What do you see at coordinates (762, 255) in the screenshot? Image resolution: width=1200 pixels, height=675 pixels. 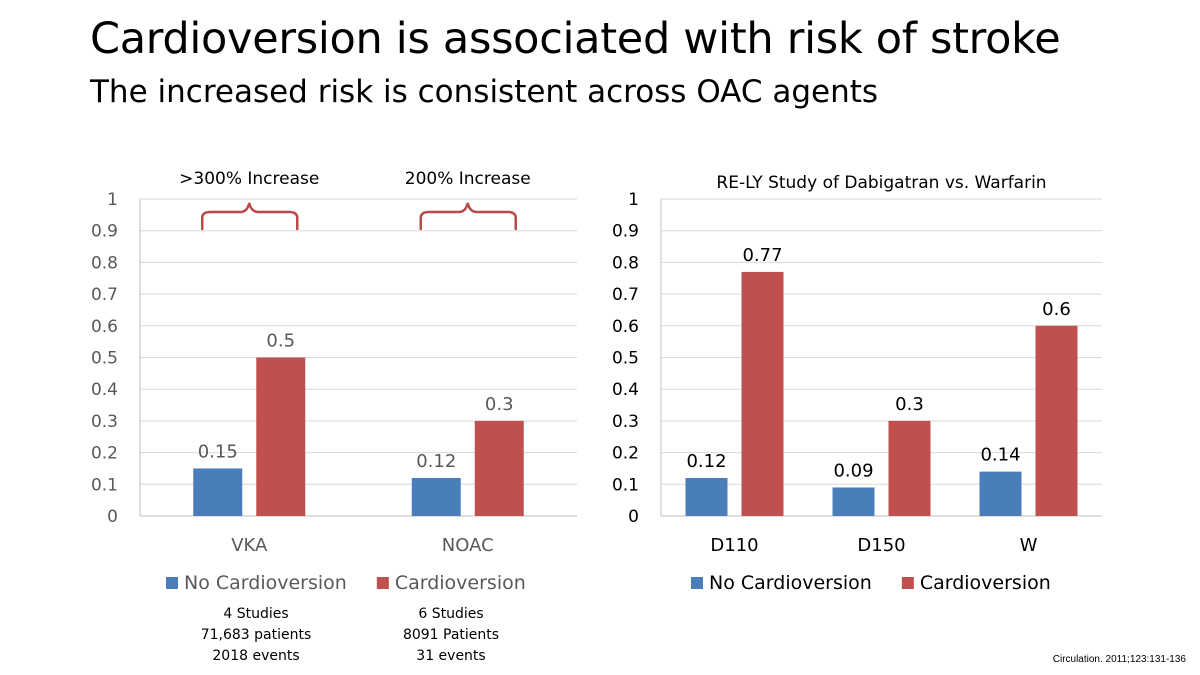 I see `data-label: 0.77` at bounding box center [762, 255].